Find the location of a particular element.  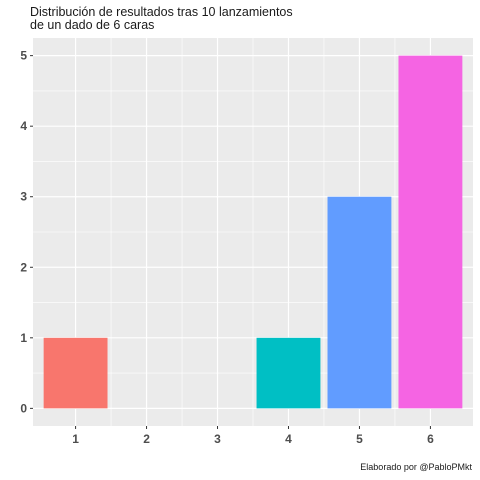

y-tick-label: 4 is located at coordinates (23, 126).